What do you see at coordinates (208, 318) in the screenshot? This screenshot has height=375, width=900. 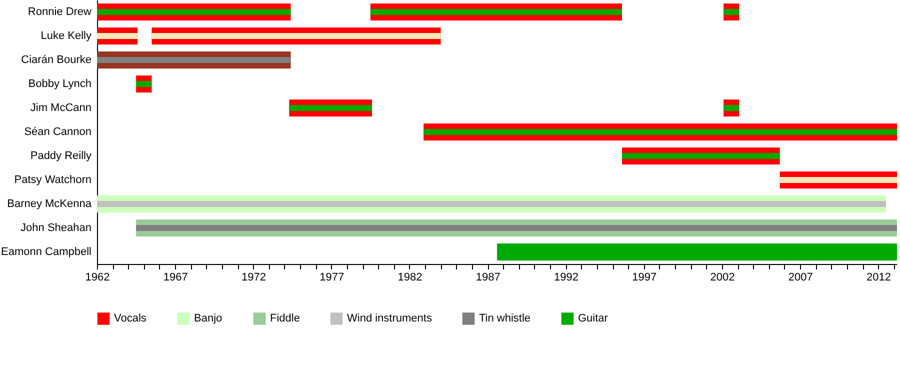 I see `legend-label: Banjo` at bounding box center [208, 318].